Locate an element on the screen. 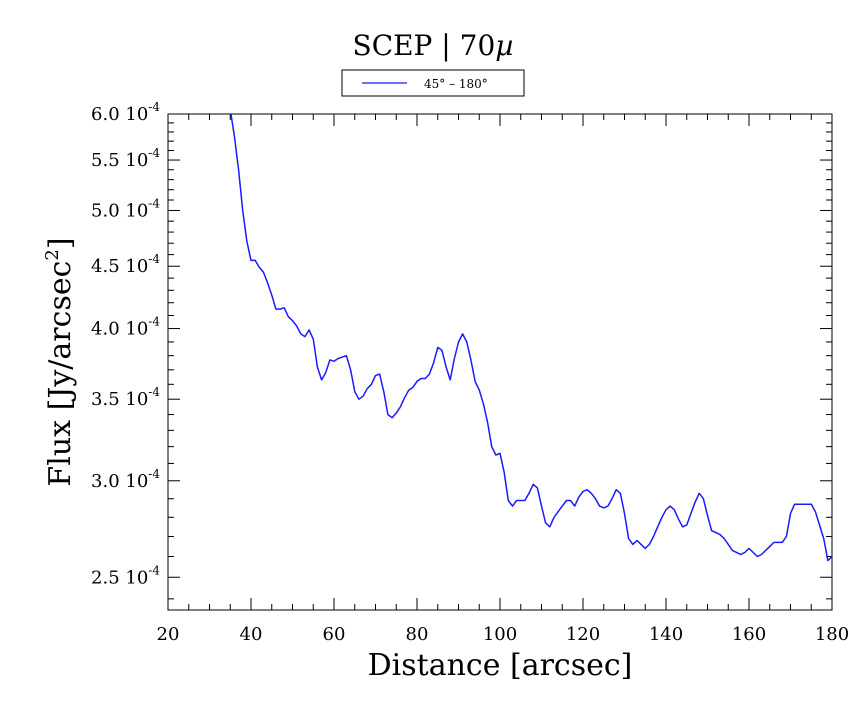 Image resolution: width=865 pixels, height=717 pixels. x-tick-label: 80 is located at coordinates (417, 634).